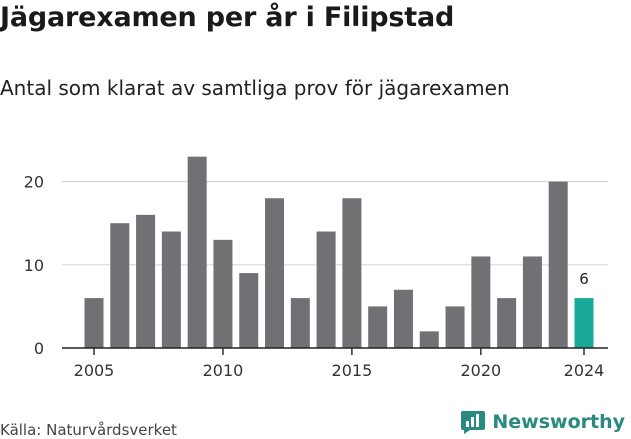 The image size is (631, 439). I want to click on newsworthy-logo-icon, so click(473, 422).